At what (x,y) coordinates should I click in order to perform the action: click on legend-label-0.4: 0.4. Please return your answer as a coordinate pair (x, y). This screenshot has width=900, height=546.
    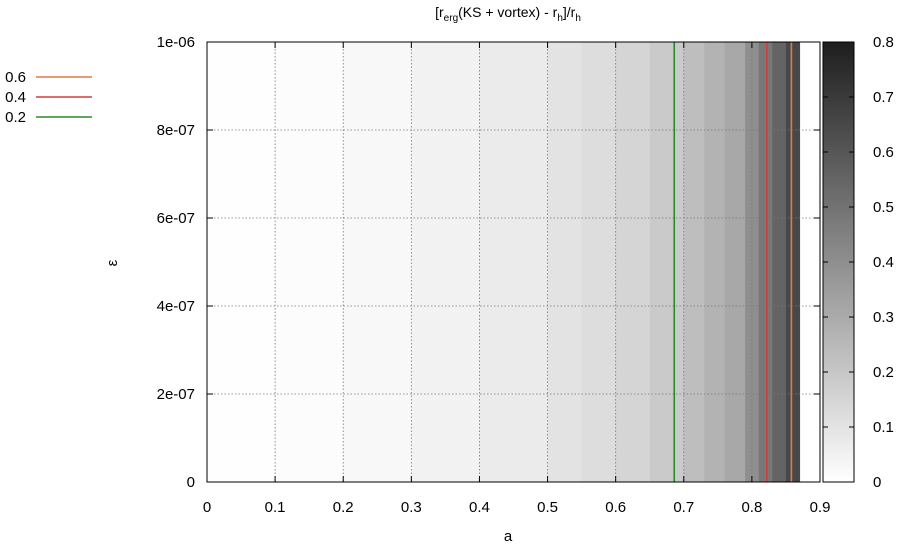
    Looking at the image, I should click on (15, 97).